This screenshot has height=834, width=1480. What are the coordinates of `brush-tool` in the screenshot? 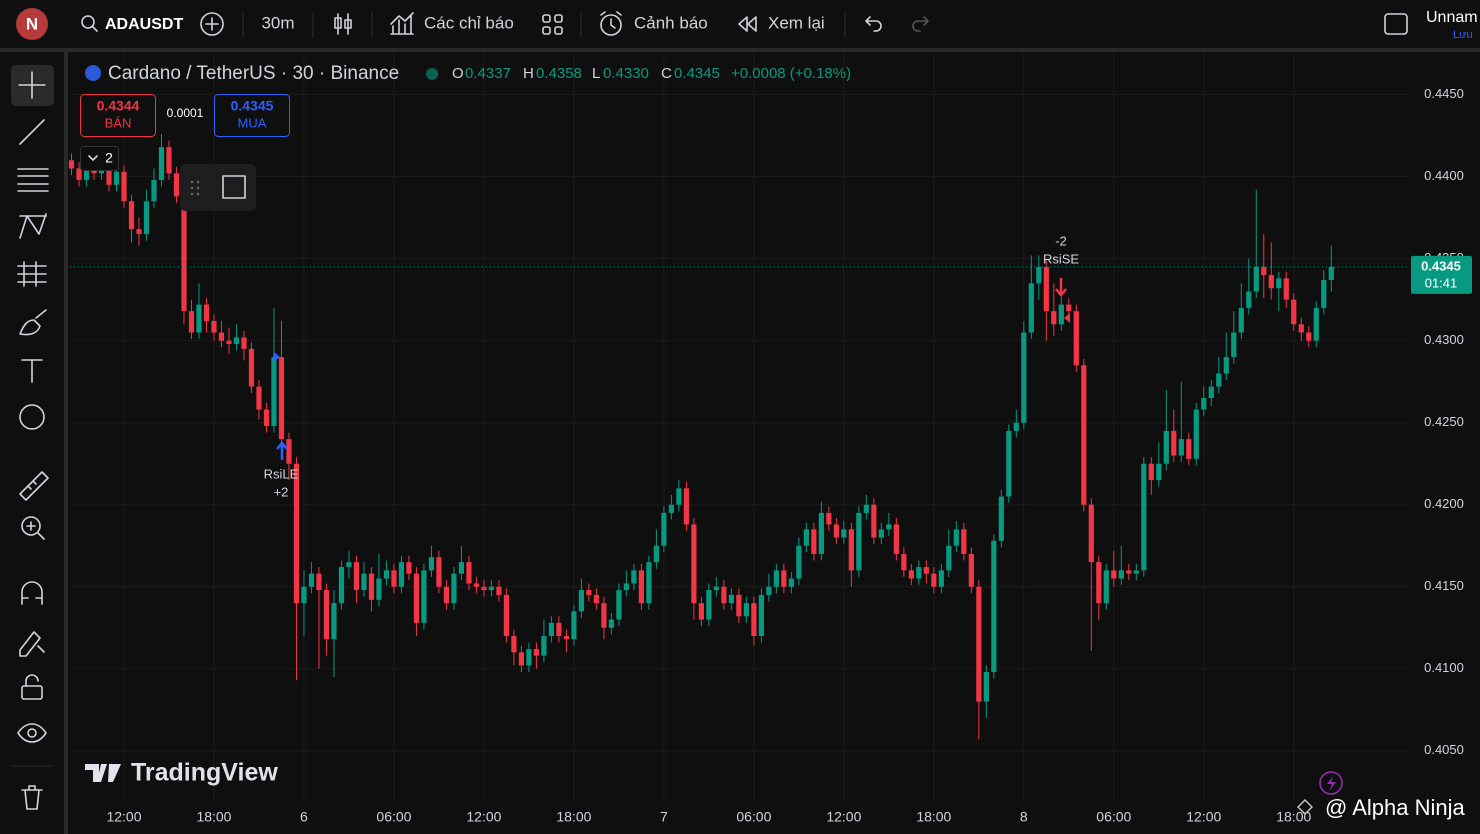 It's located at (33, 322).